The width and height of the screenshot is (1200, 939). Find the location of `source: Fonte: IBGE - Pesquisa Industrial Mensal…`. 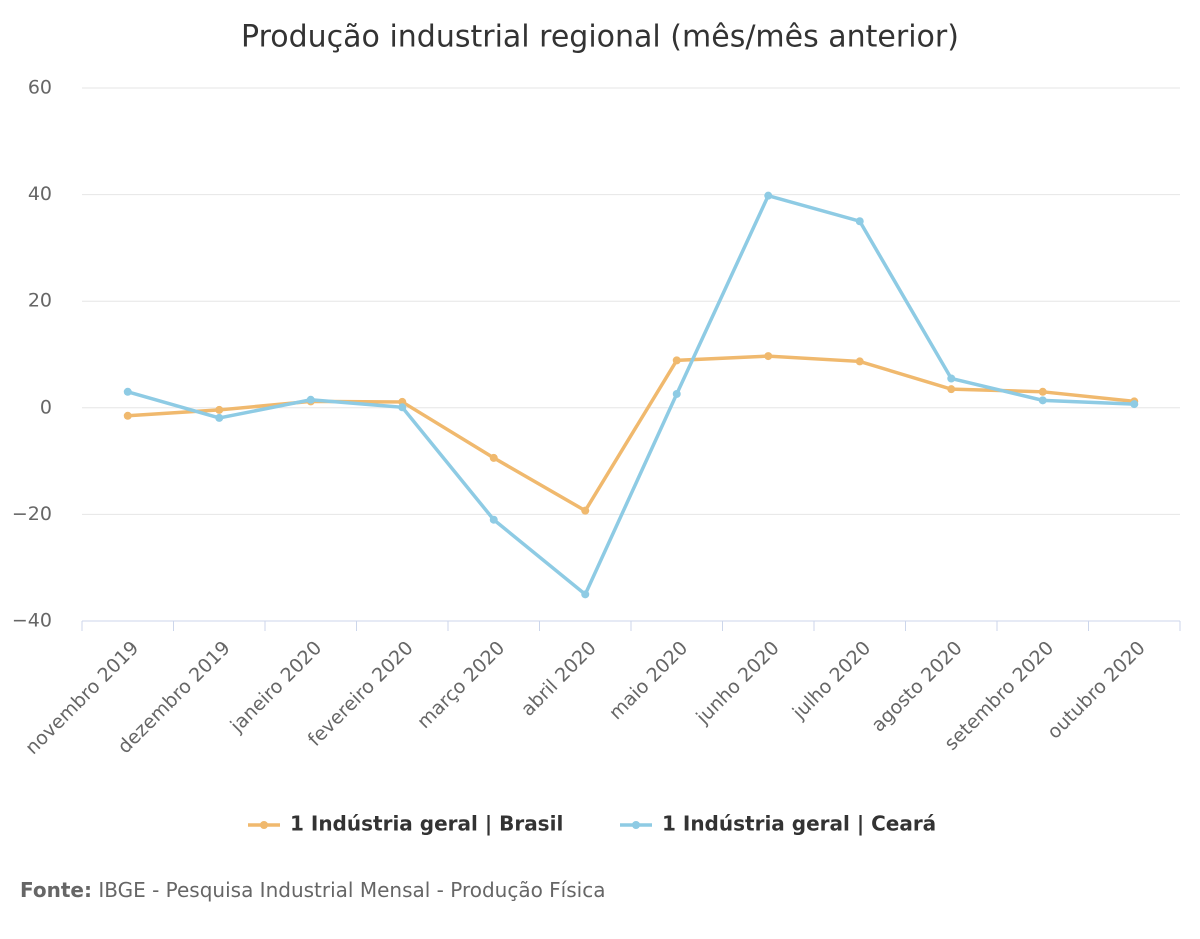

source: Fonte: IBGE - Pesquisa Industrial Mensal… is located at coordinates (312, 890).